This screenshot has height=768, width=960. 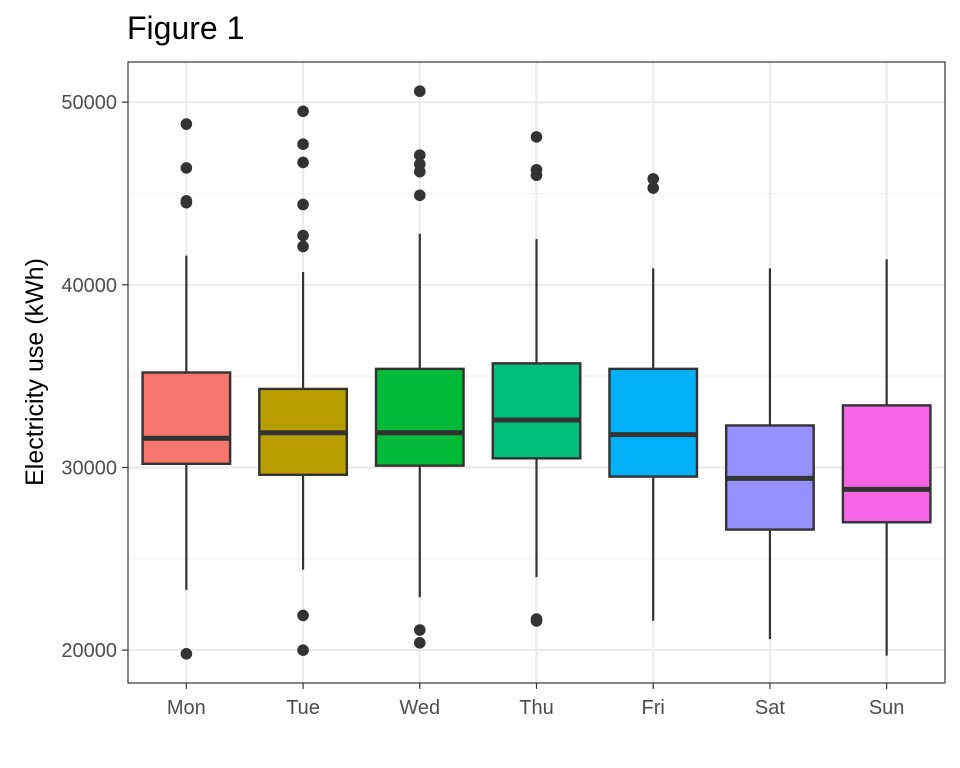 I want to click on box-sun, so click(x=886, y=464).